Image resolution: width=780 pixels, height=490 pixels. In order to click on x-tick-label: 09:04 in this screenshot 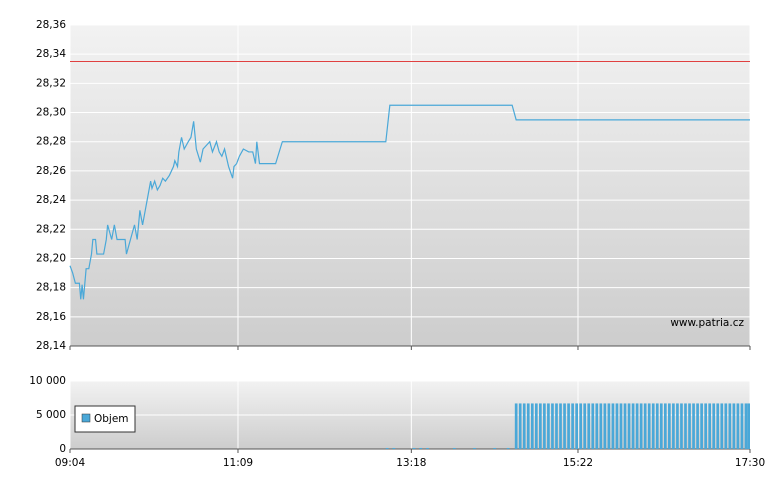, I will do `click(70, 463)`.